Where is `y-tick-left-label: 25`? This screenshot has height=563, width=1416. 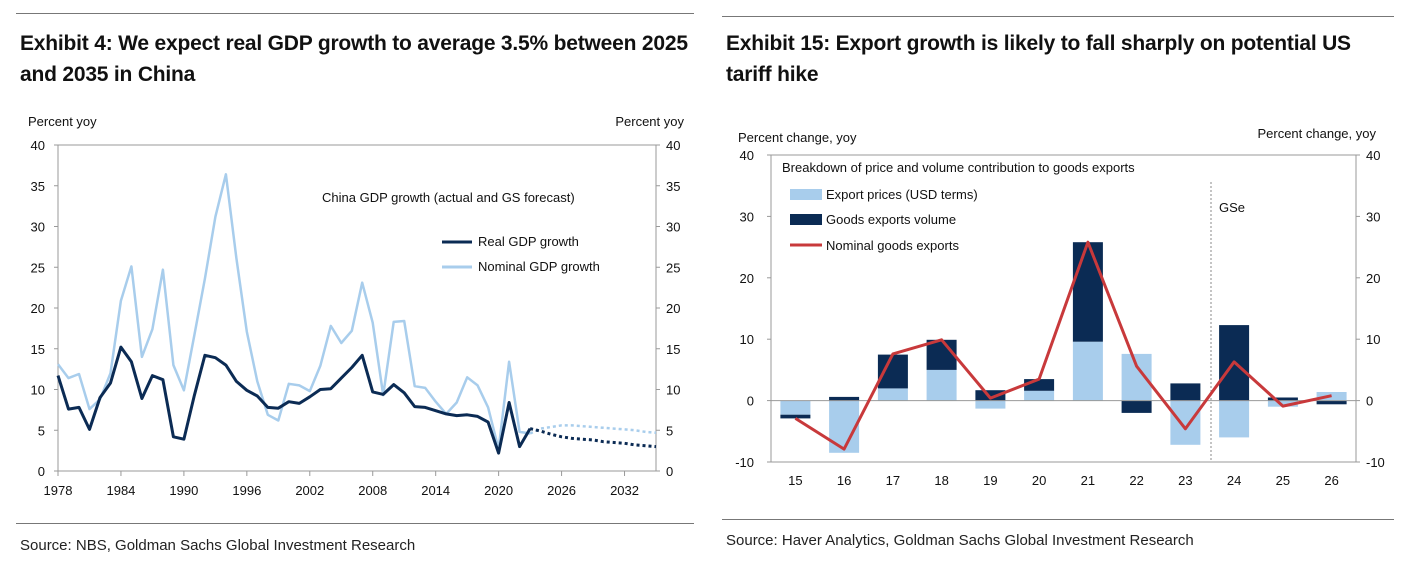 y-tick-left-label: 25 is located at coordinates (38, 267).